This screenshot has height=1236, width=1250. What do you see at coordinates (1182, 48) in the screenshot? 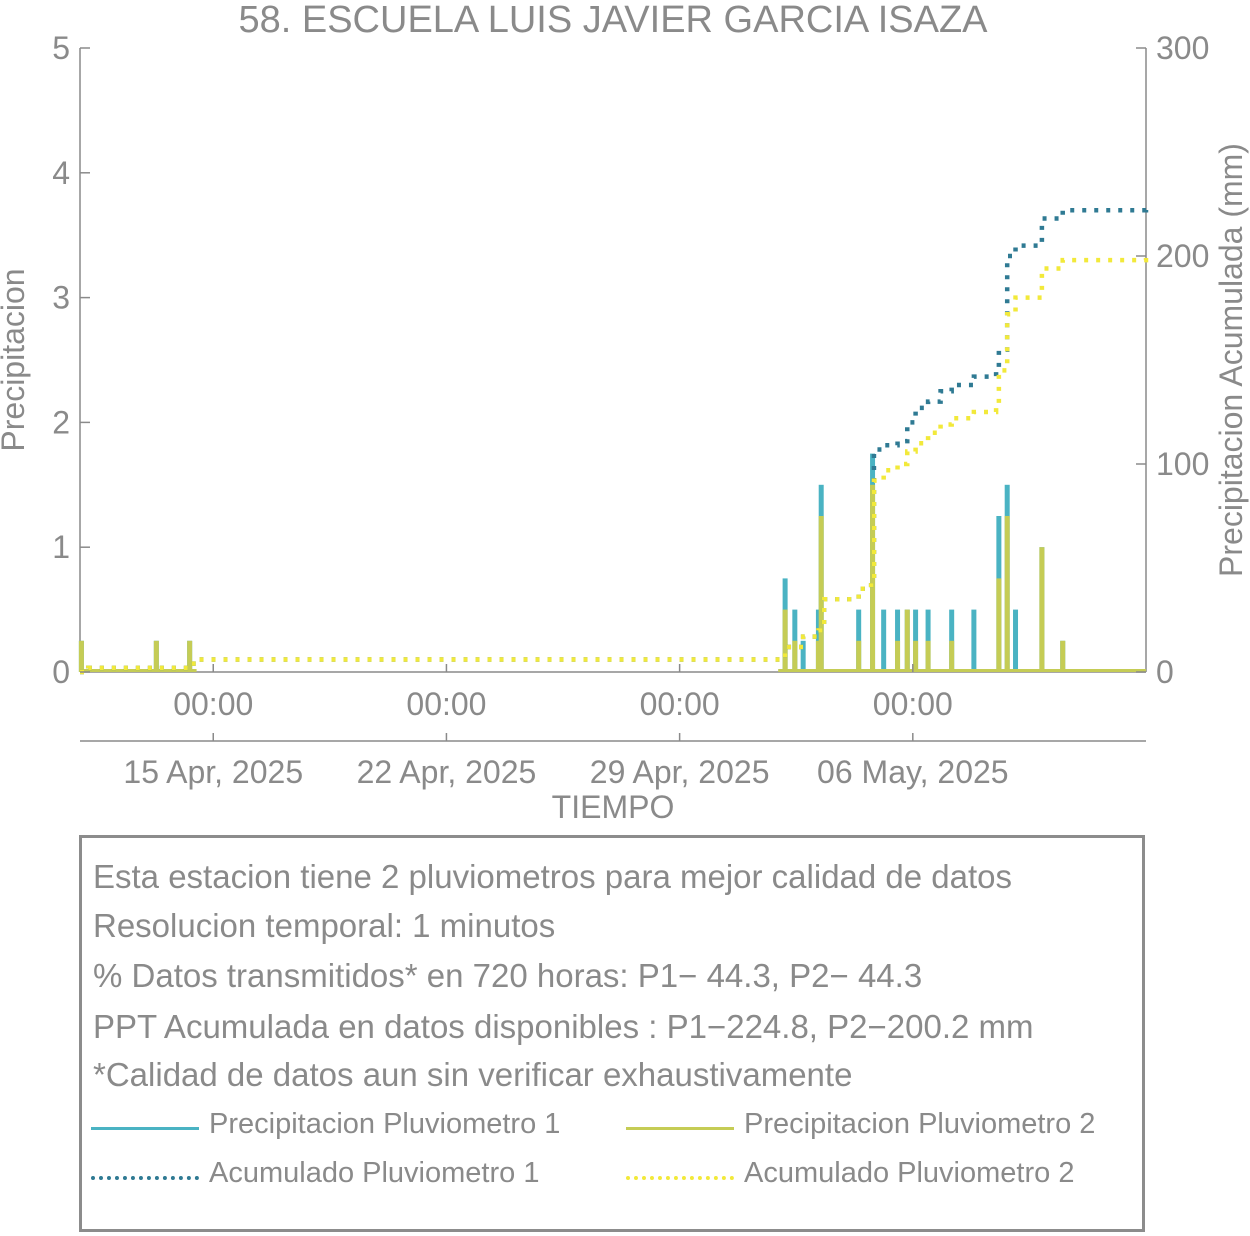
I see `y-tick-label-right: 300` at bounding box center [1182, 48].